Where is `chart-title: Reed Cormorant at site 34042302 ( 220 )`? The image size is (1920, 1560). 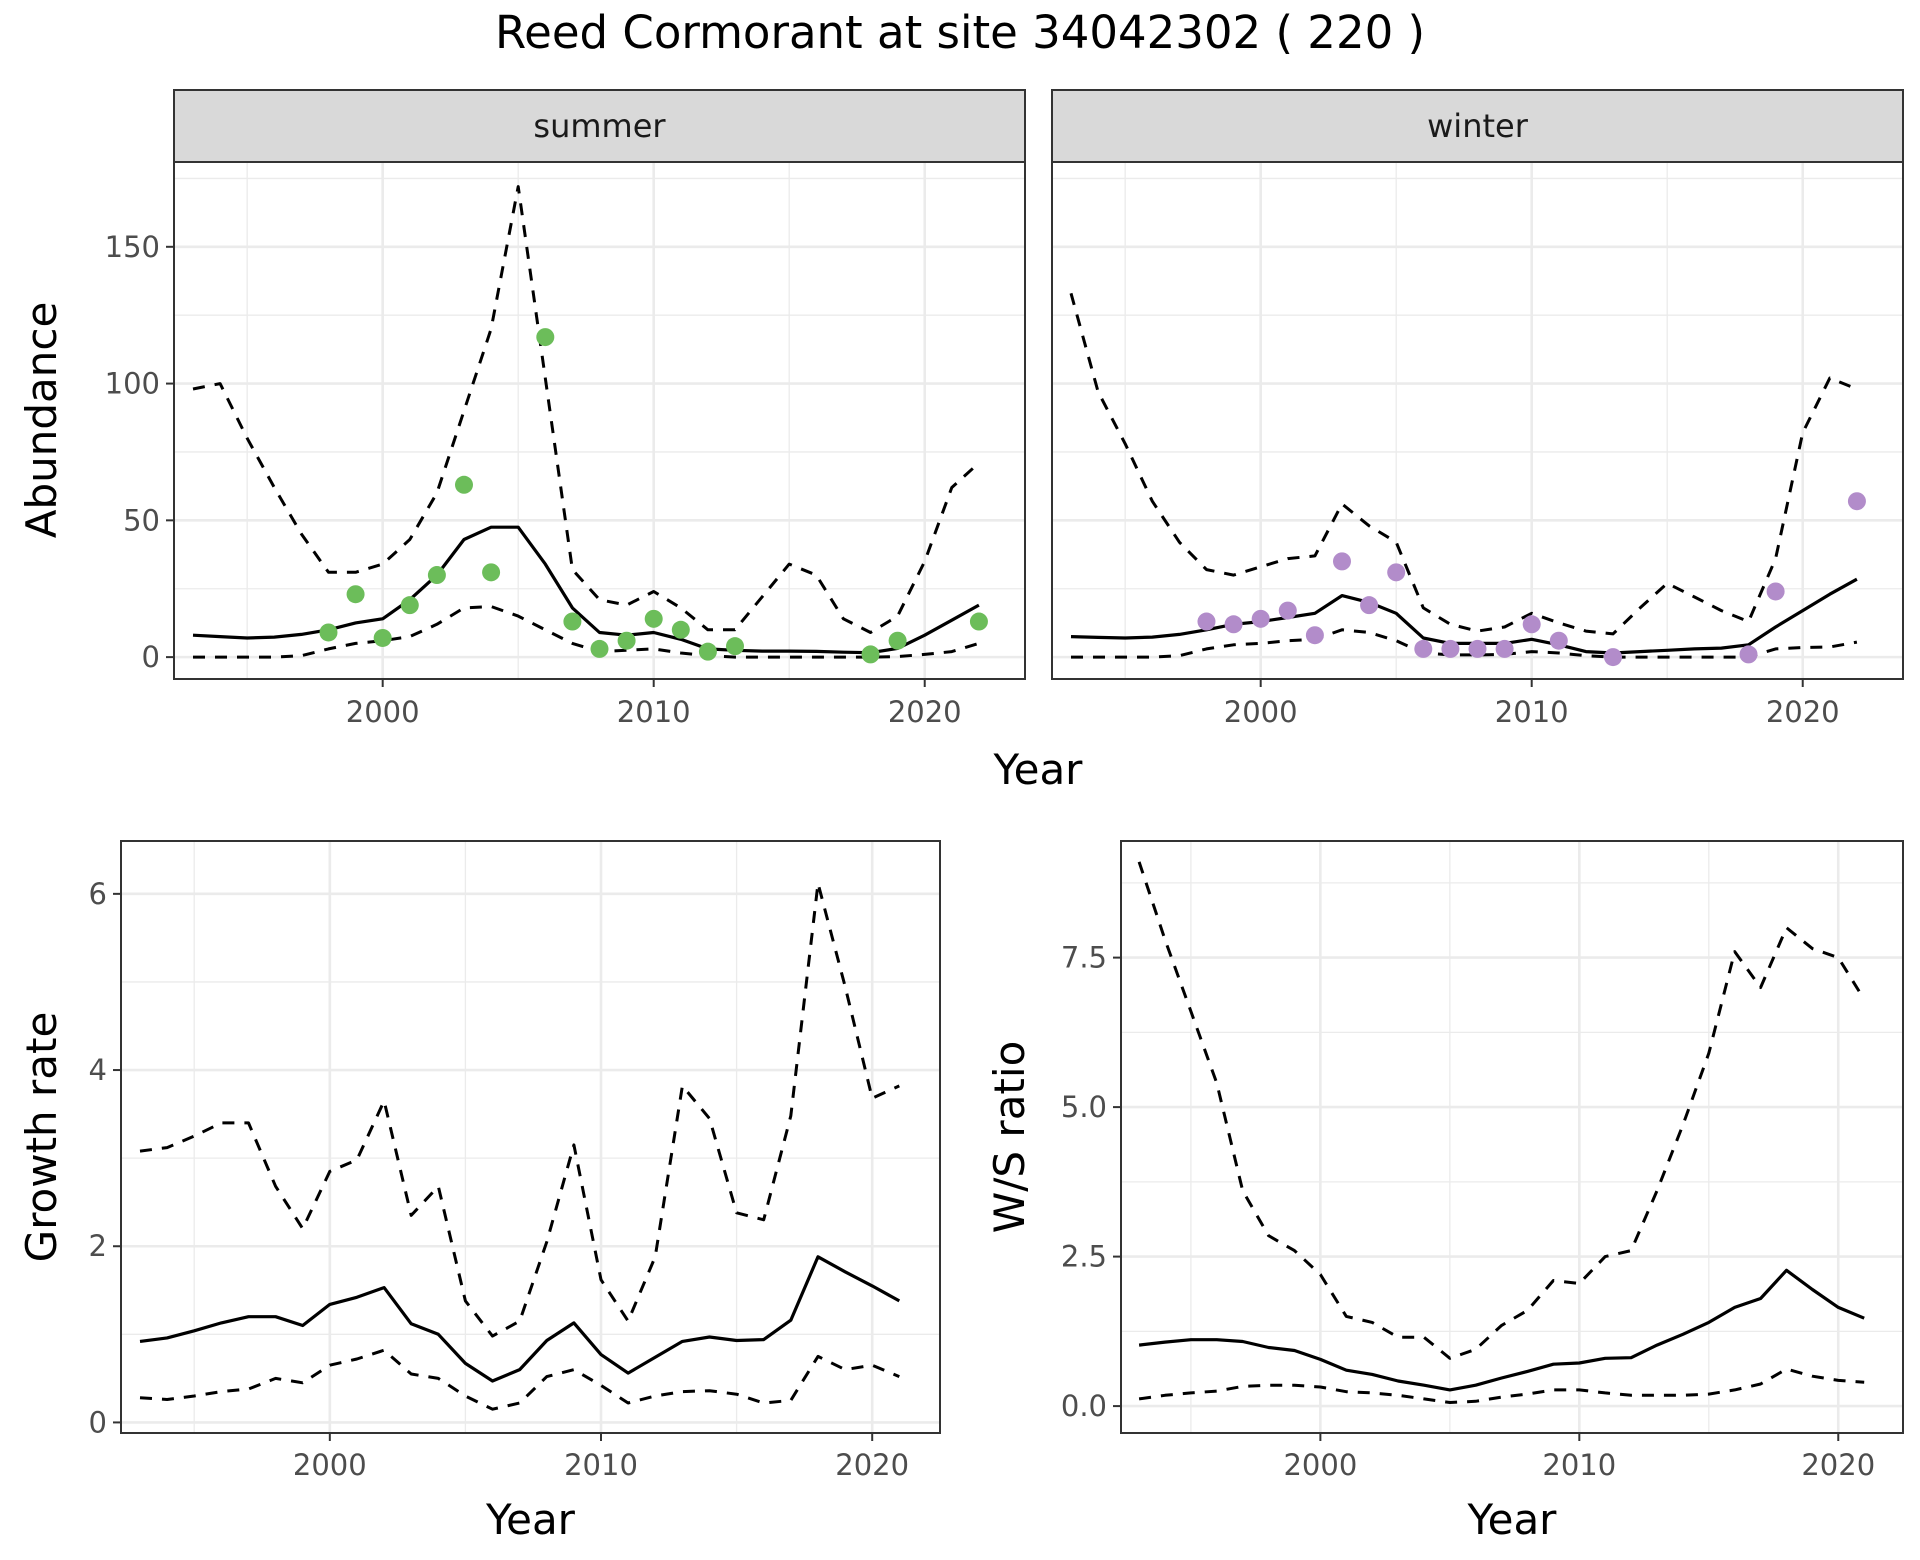 chart-title: Reed Cormorant at site 34042302 ( 220 ) is located at coordinates (960, 32).